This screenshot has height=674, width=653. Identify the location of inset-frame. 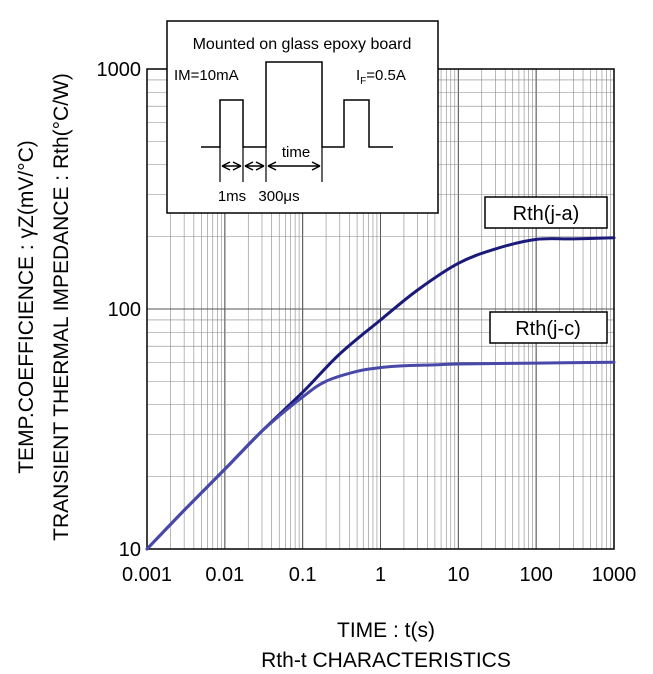
(302, 117).